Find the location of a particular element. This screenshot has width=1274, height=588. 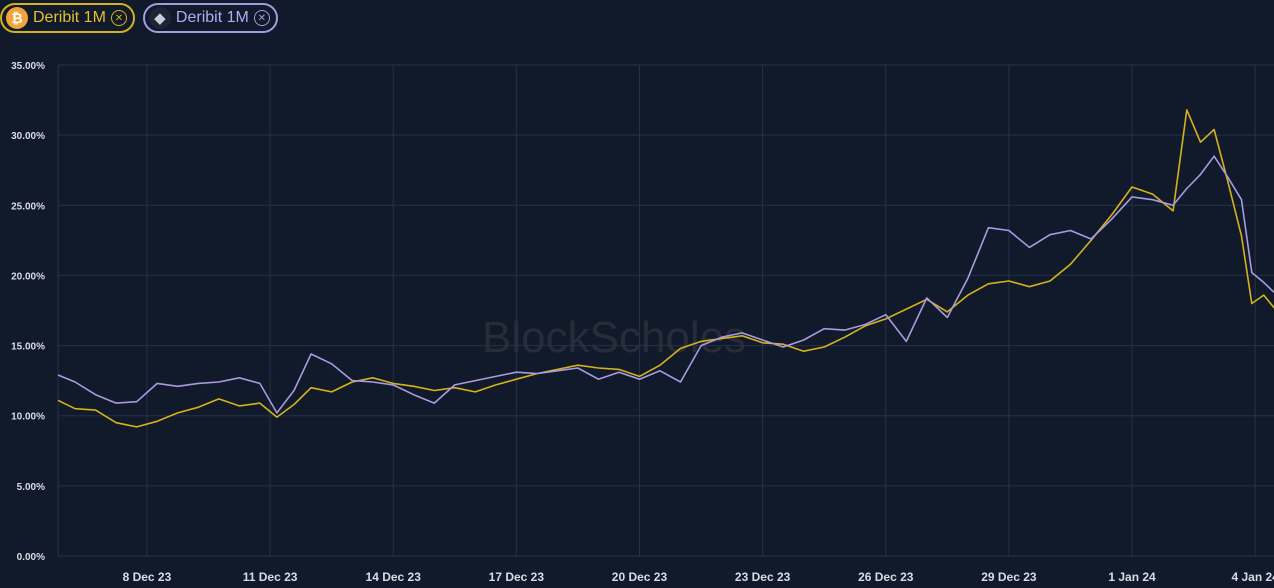

x-tick-label: 26 Dec 23 is located at coordinates (886, 577).